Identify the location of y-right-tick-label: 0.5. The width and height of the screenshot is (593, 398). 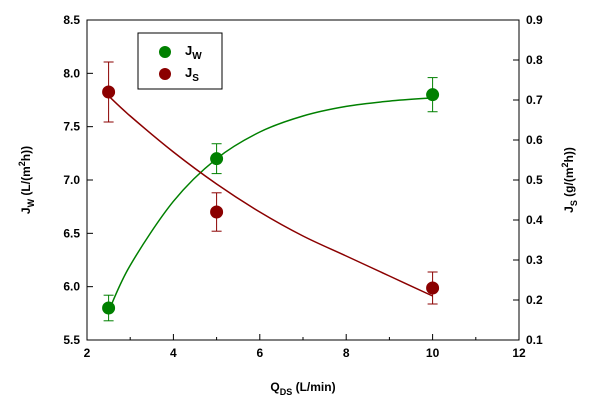
(534, 180).